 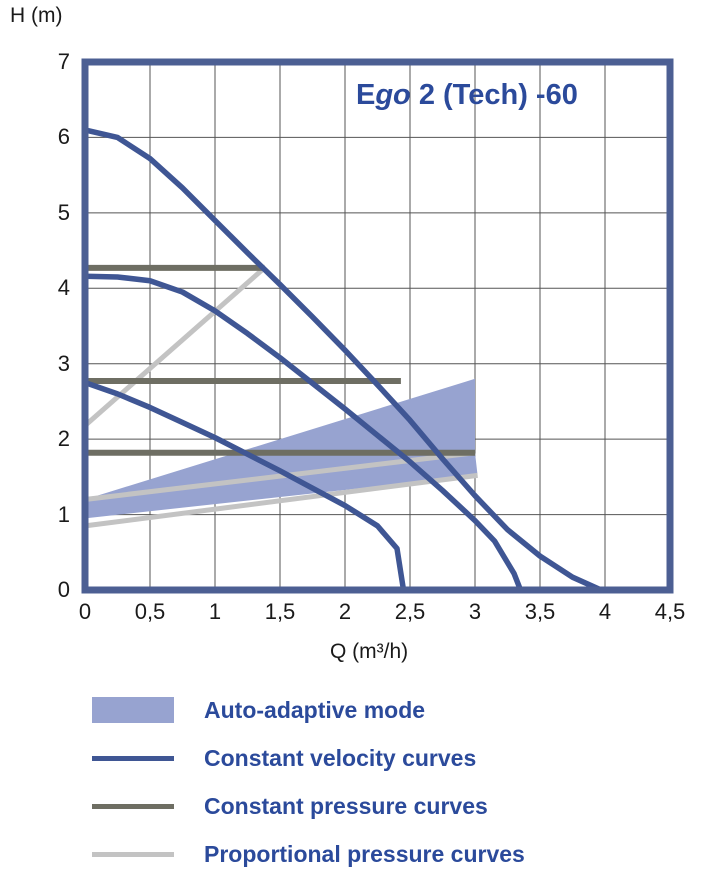 I want to click on constant-velocity-curve, so click(x=245, y=485).